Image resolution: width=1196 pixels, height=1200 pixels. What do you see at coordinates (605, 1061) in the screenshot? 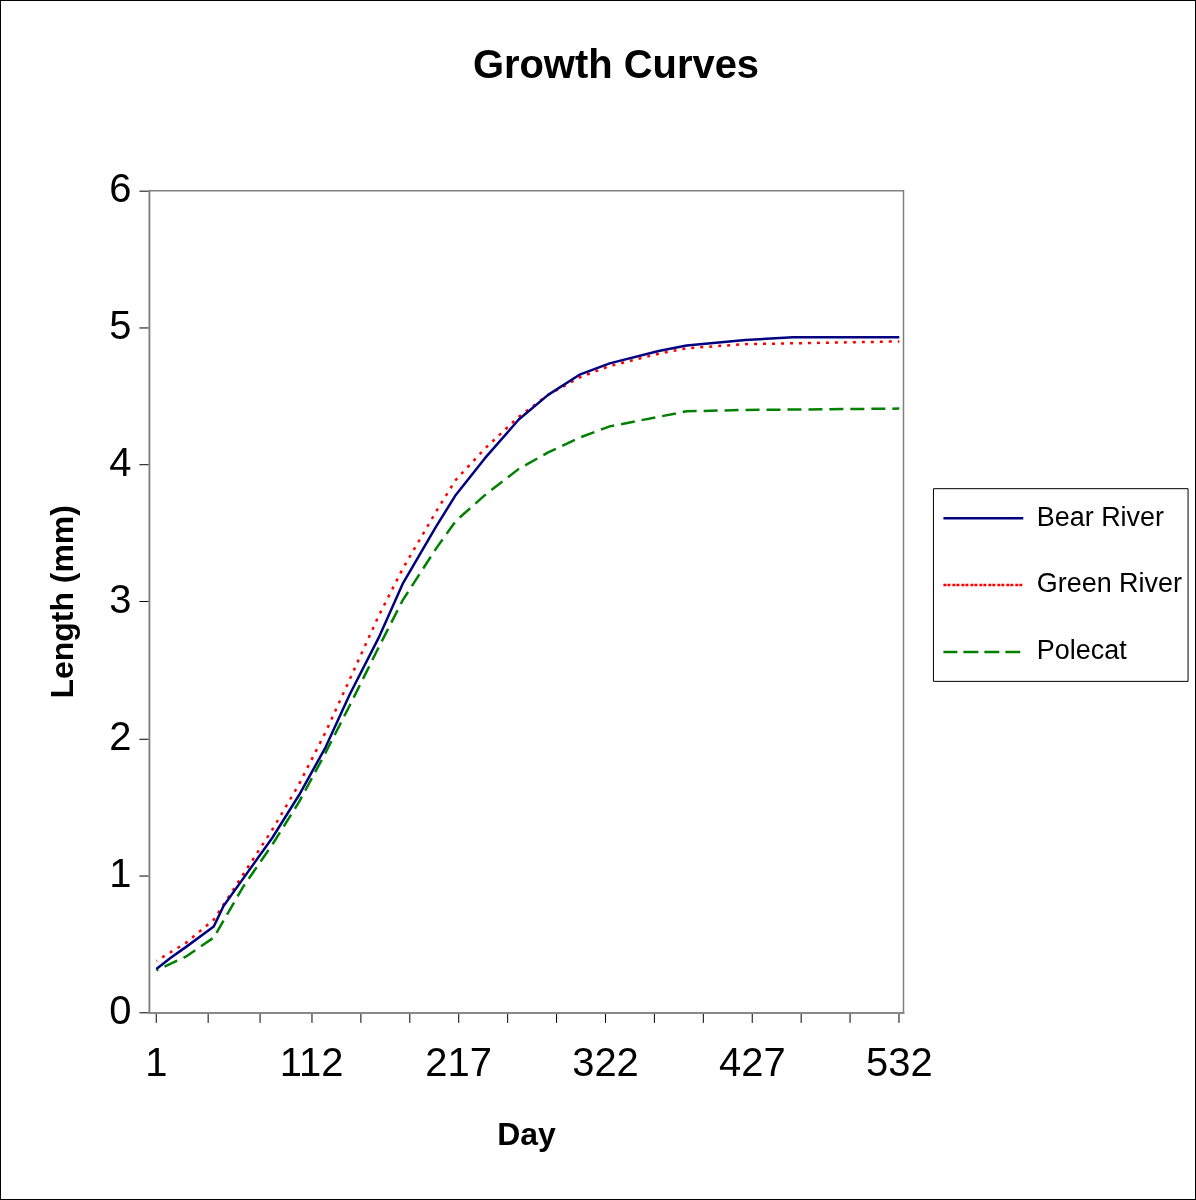
I see `x-tick-label: 322` at bounding box center [605, 1061].